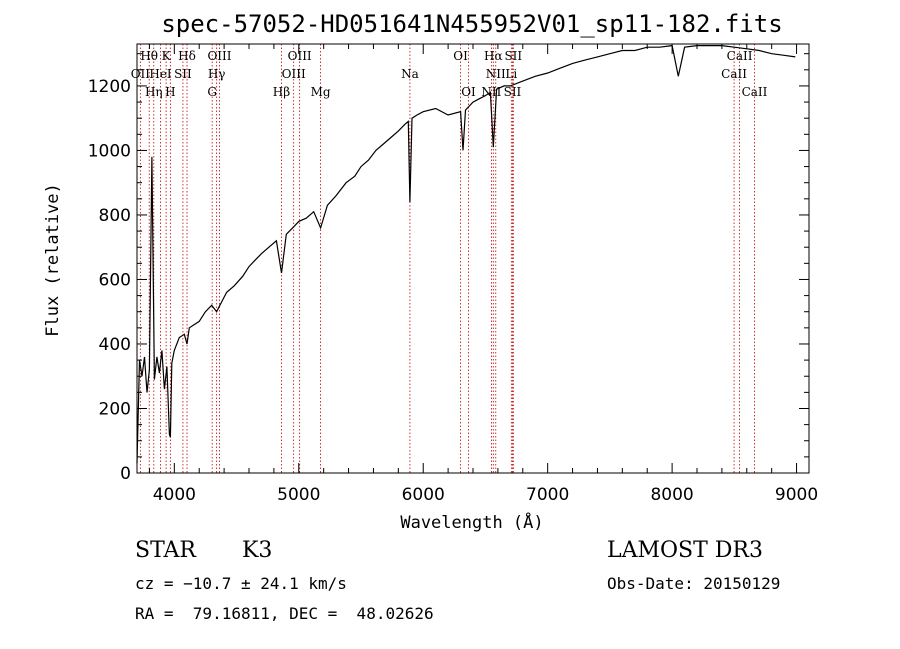  What do you see at coordinates (160, 74) in the screenshot?
I see `line-label-4: HeI` at bounding box center [160, 74].